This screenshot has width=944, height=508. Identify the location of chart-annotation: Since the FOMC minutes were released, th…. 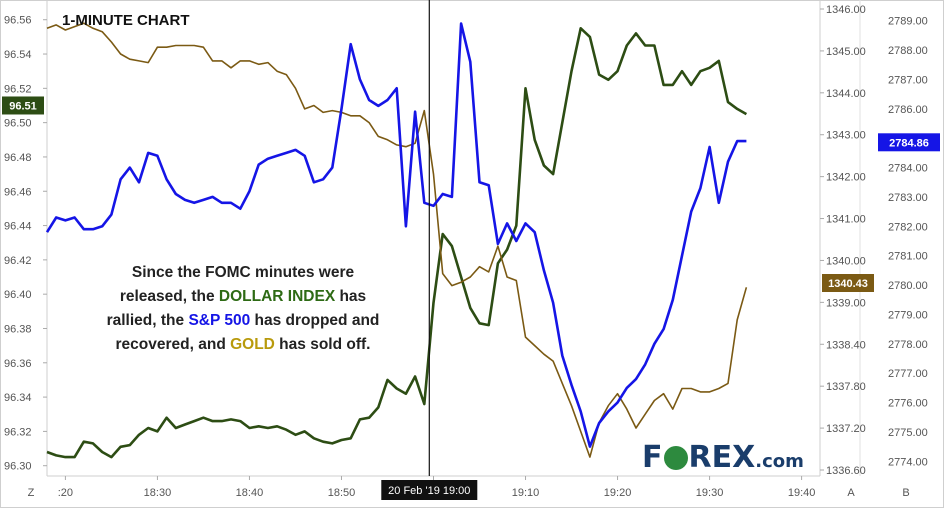
(243, 309).